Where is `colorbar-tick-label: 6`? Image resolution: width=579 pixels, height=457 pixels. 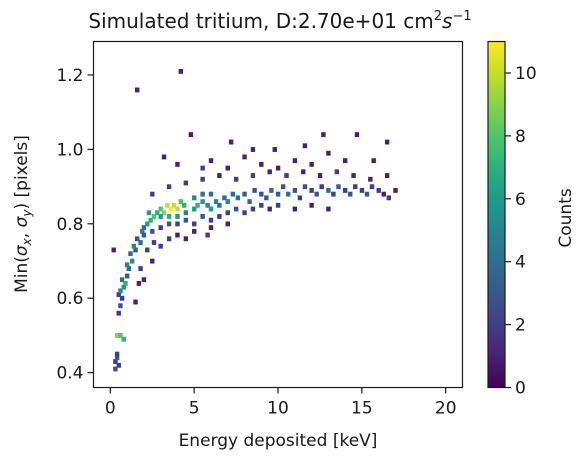
colorbar-tick-label: 6 is located at coordinates (520, 200).